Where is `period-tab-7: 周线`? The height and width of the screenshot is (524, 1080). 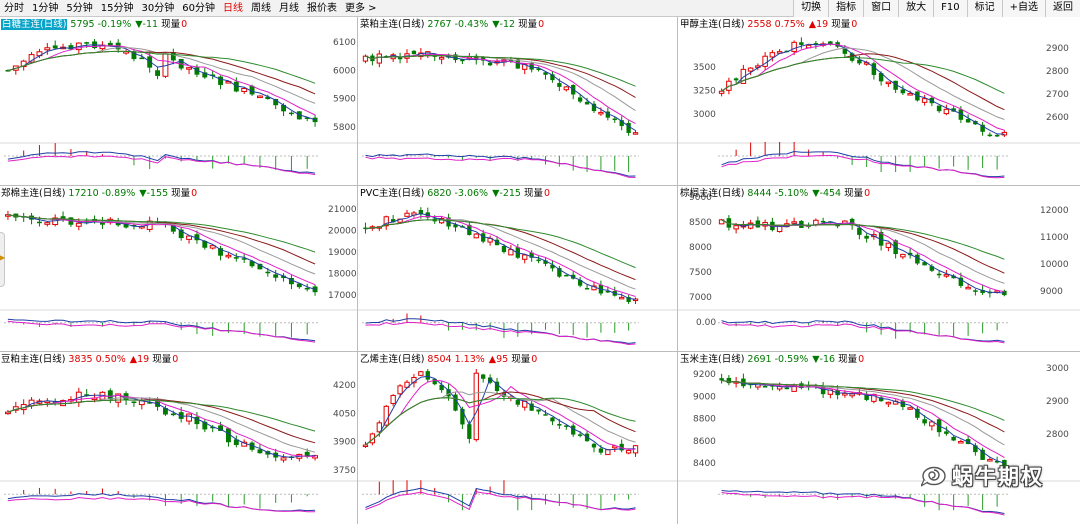 period-tab-7: 周线 is located at coordinates (260, 8).